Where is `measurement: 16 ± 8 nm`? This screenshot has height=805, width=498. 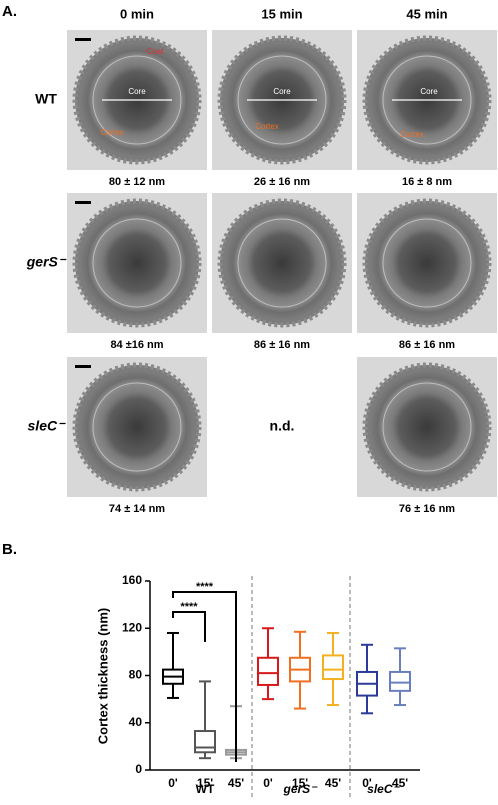 measurement: 16 ± 8 nm is located at coordinates (427, 182).